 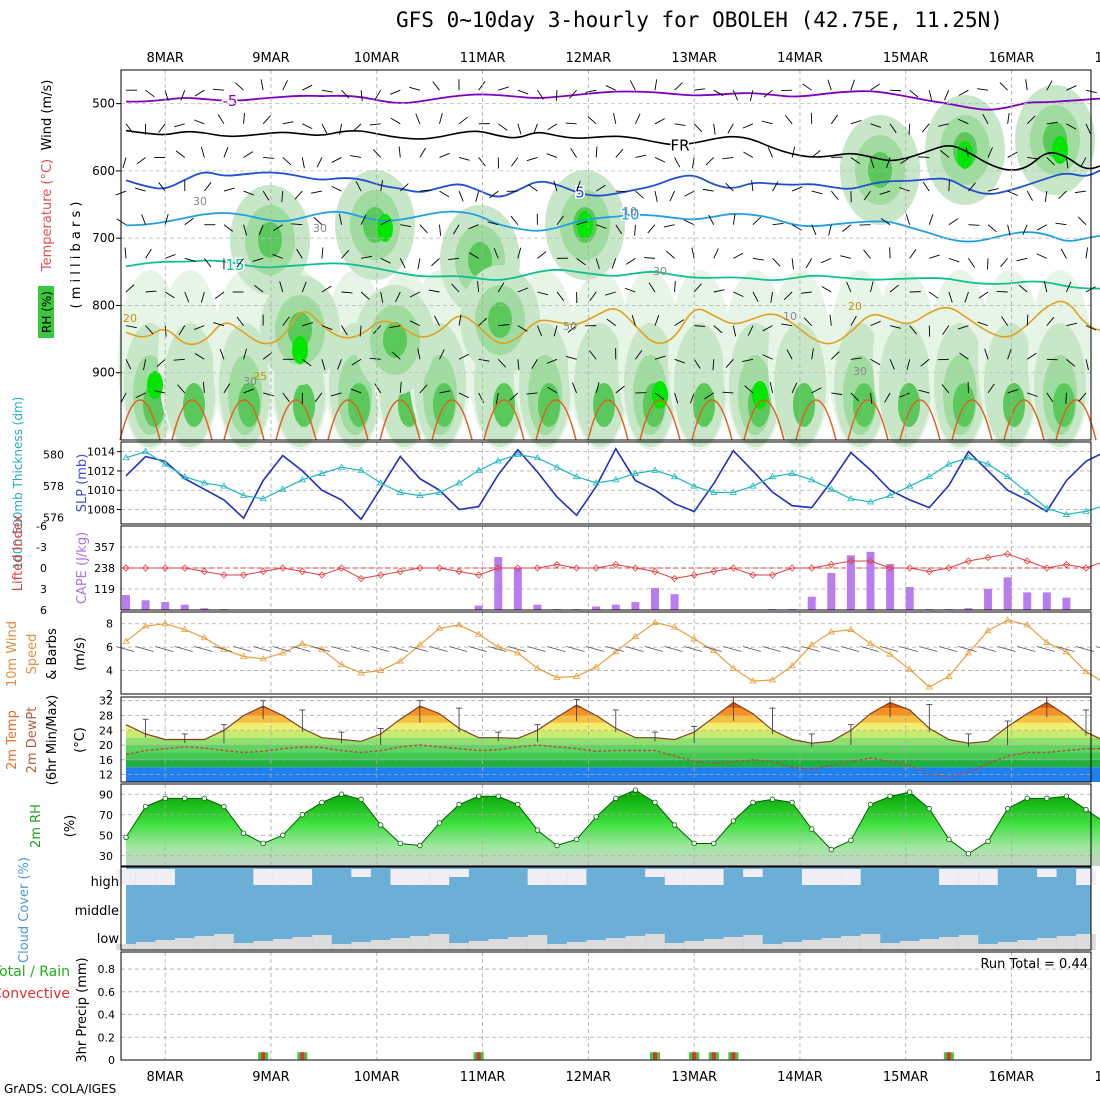 I want to click on date-label-bottom: 12MAR, so click(x=589, y=1077).